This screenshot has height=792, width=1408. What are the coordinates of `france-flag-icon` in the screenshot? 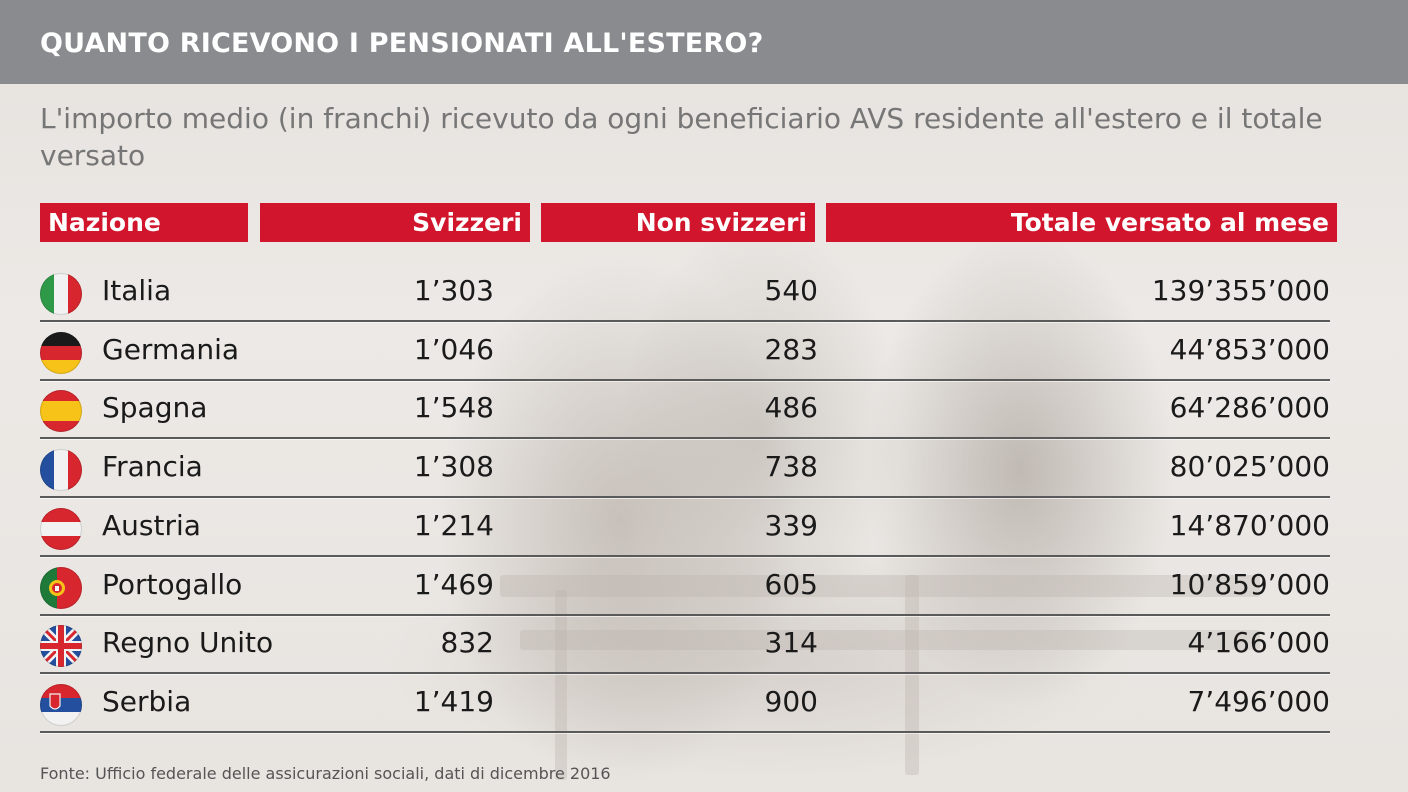 It's located at (61, 470).